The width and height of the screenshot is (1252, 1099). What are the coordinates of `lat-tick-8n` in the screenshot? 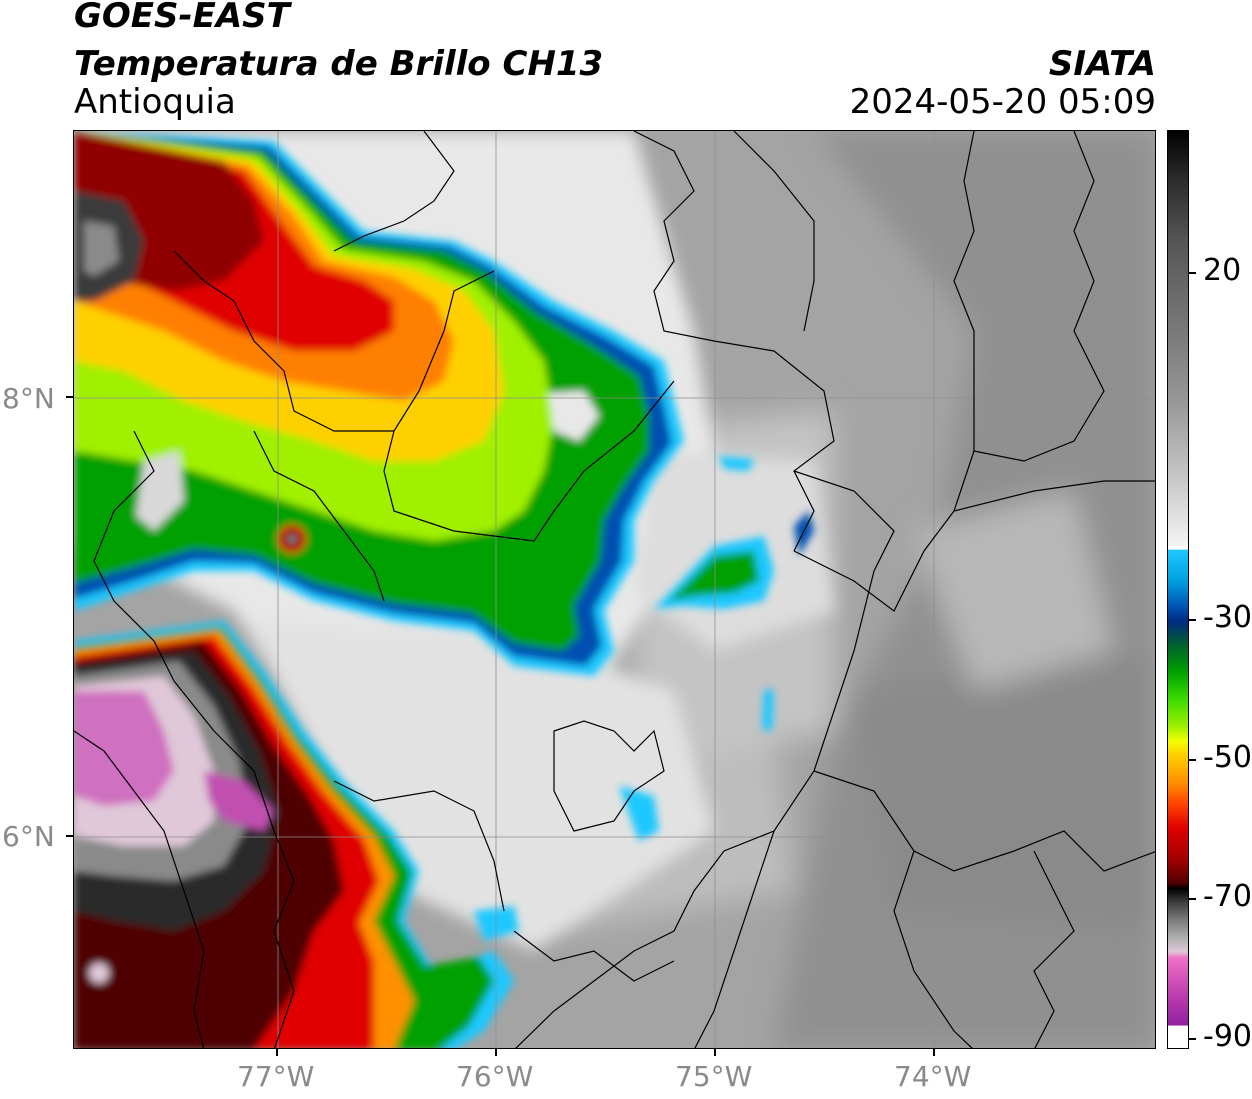 It's located at (69, 397).